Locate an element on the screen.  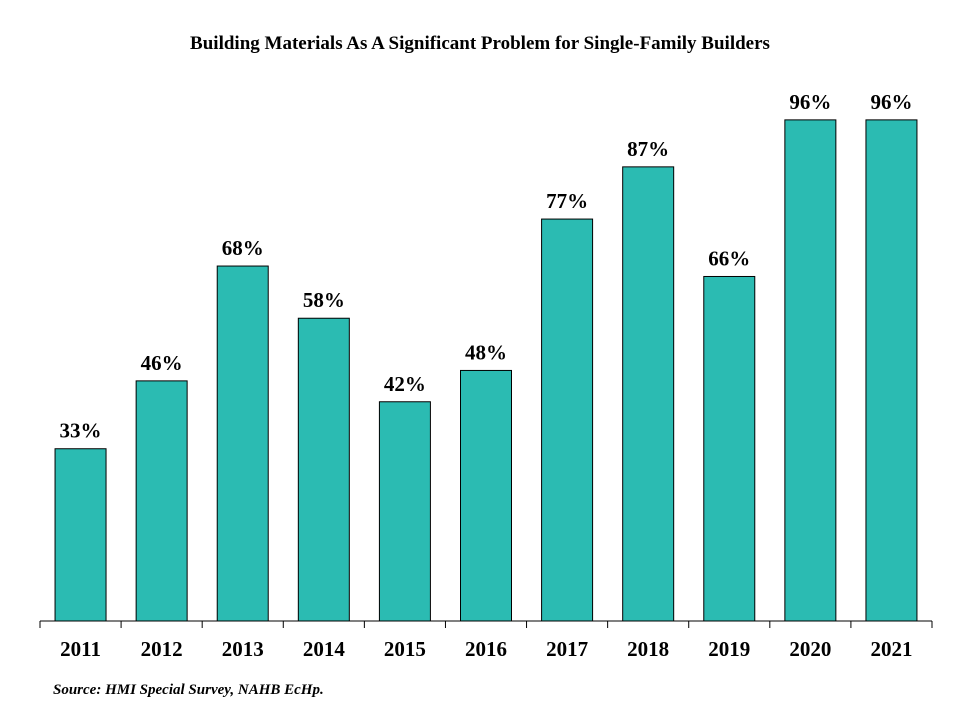
data-label-2017: 77% is located at coordinates (567, 201).